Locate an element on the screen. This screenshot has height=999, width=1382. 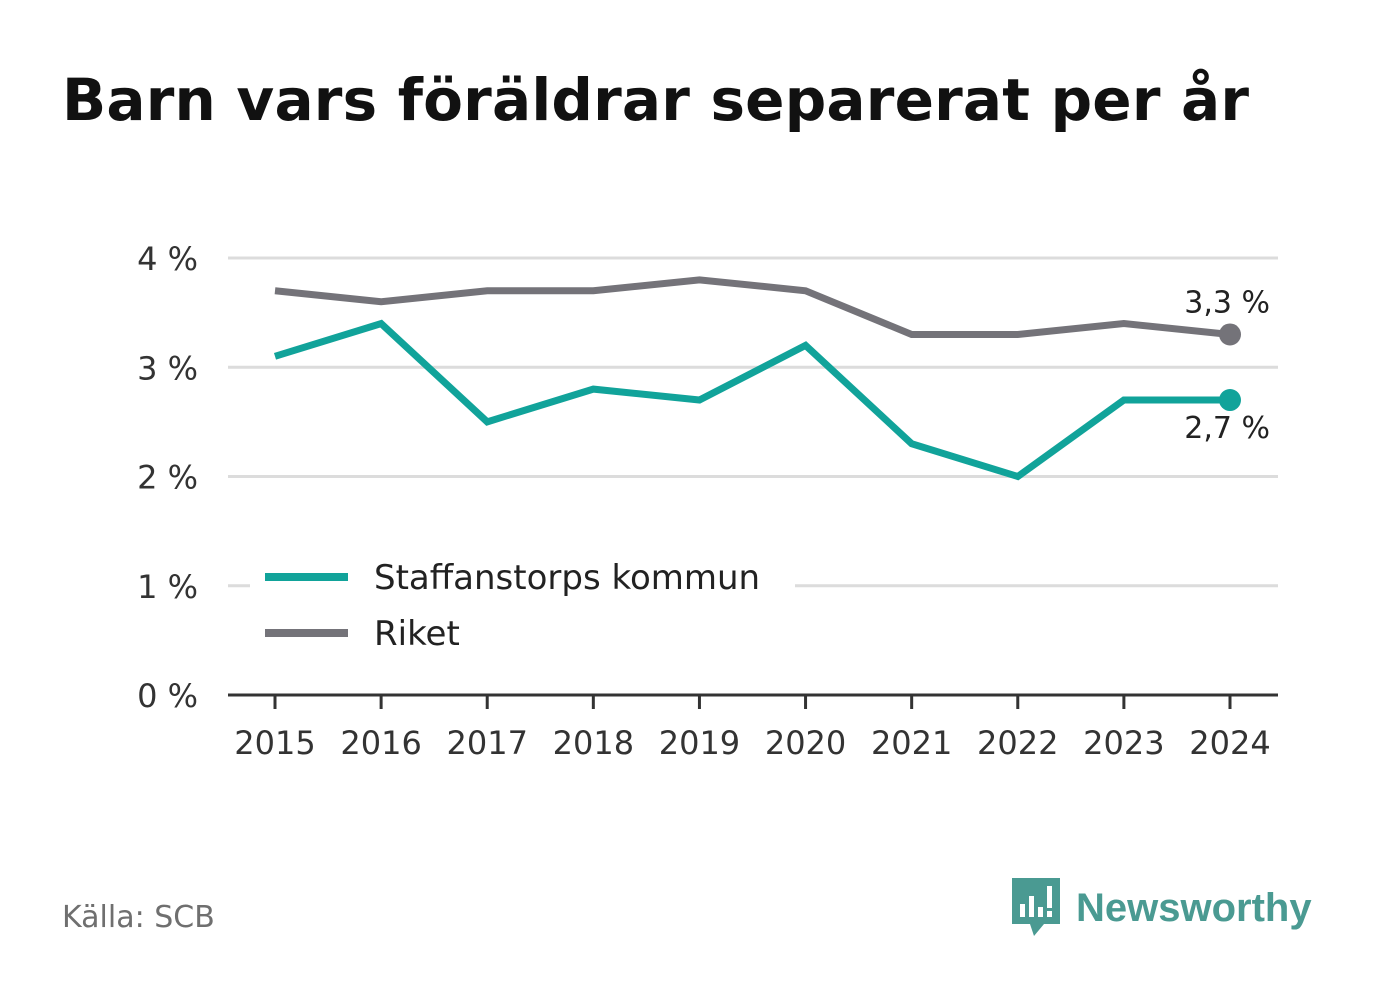
brand-name: Newsworthy is located at coordinates (1194, 907).